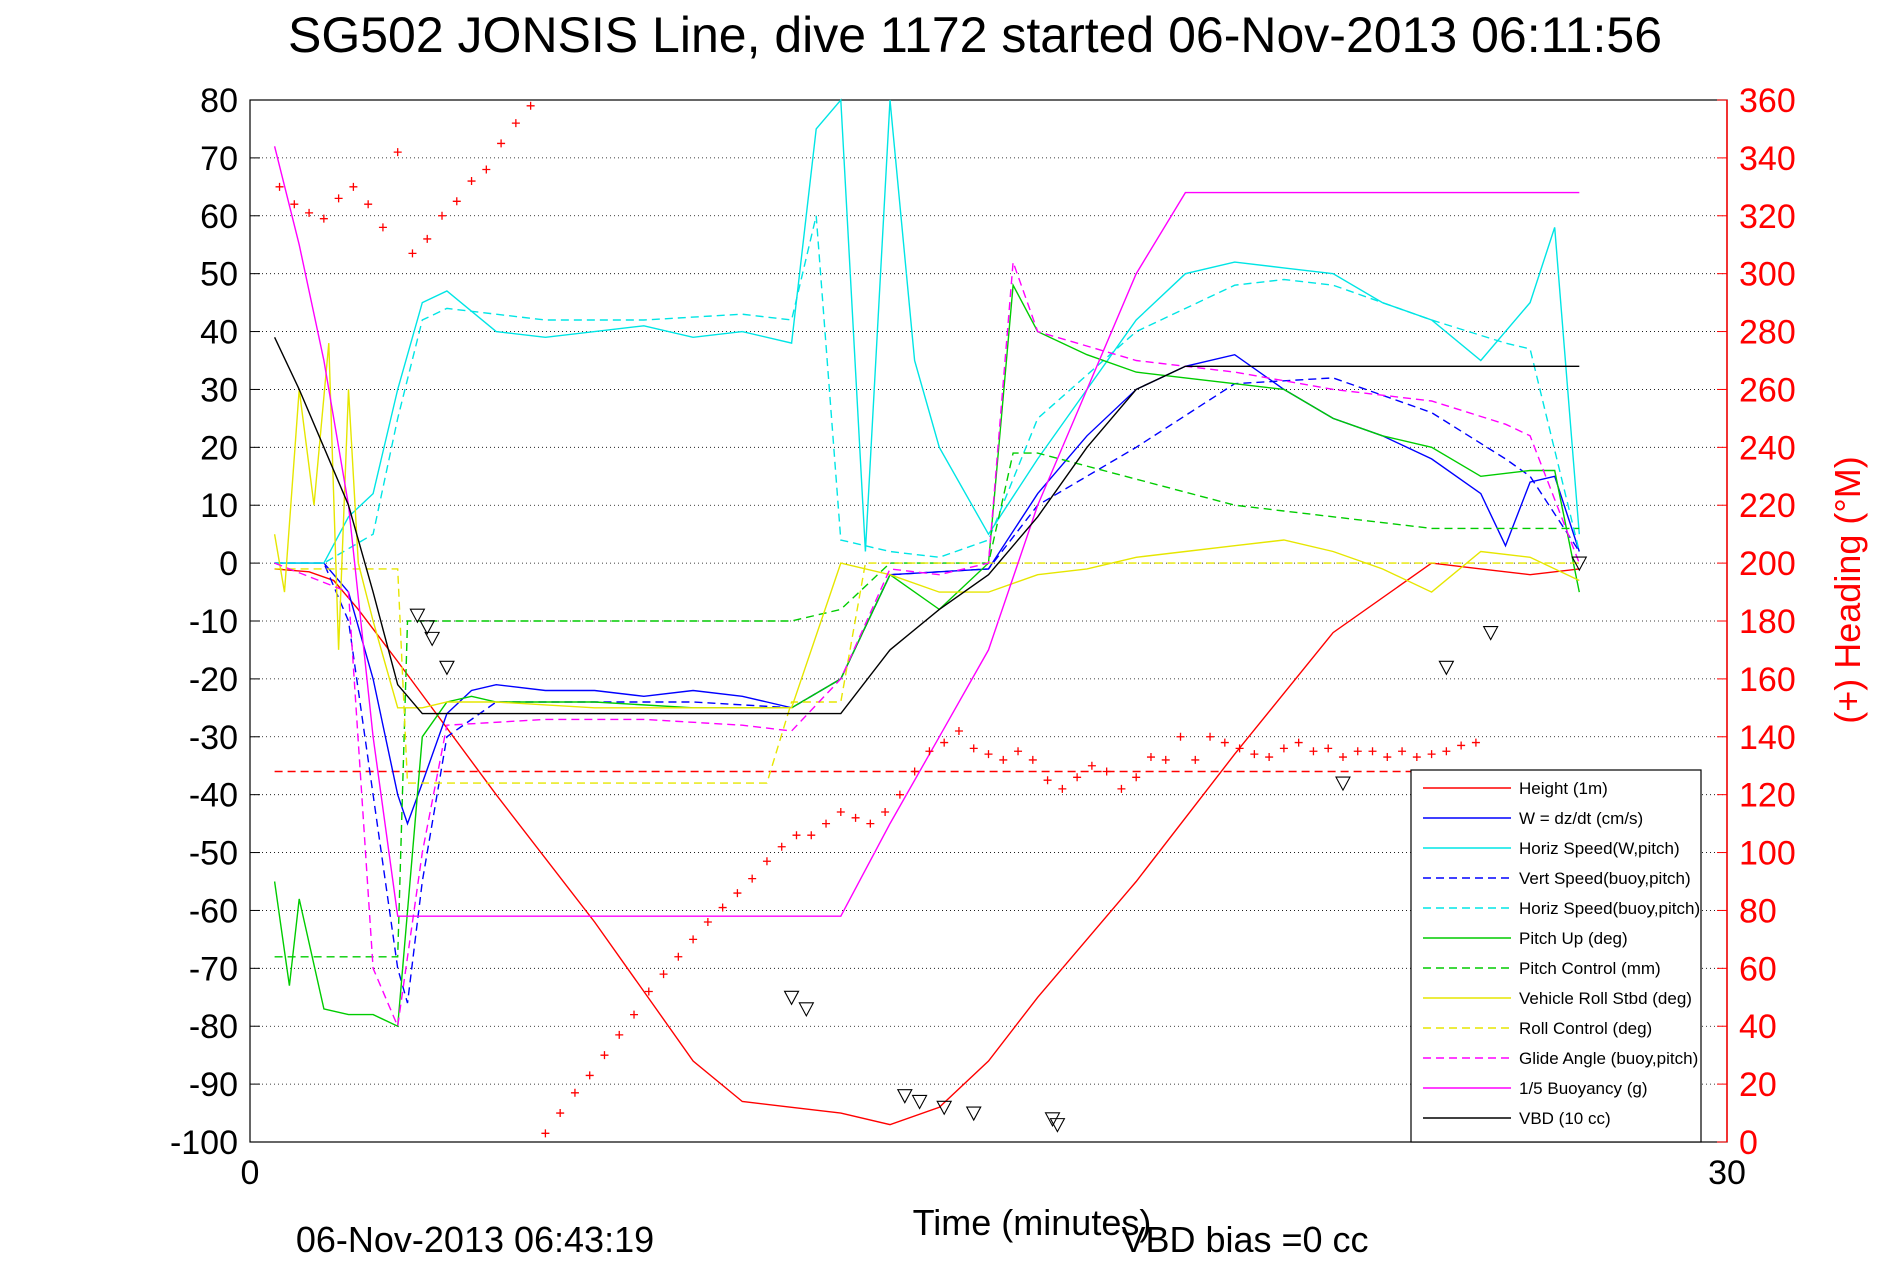 This screenshot has height=1262, width=1891. What do you see at coordinates (219, 333) in the screenshot?
I see `y-left-tick-label: 40` at bounding box center [219, 333].